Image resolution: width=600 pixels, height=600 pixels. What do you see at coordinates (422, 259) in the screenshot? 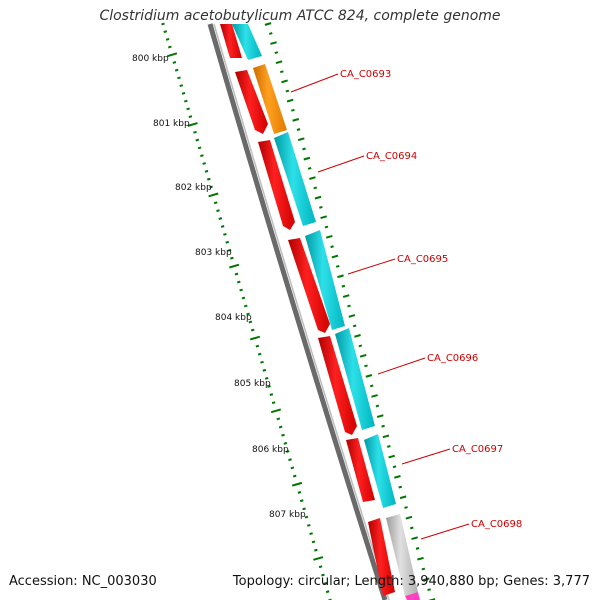
I see `gene-label-ca-c0695: CA_C0695` at bounding box center [422, 259].